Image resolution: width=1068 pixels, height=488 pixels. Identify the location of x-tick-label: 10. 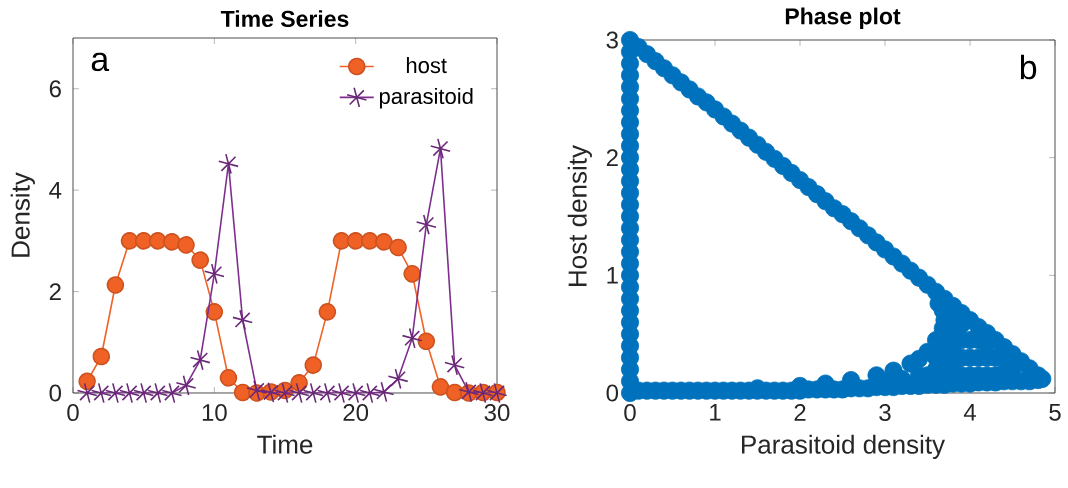
(214, 413).